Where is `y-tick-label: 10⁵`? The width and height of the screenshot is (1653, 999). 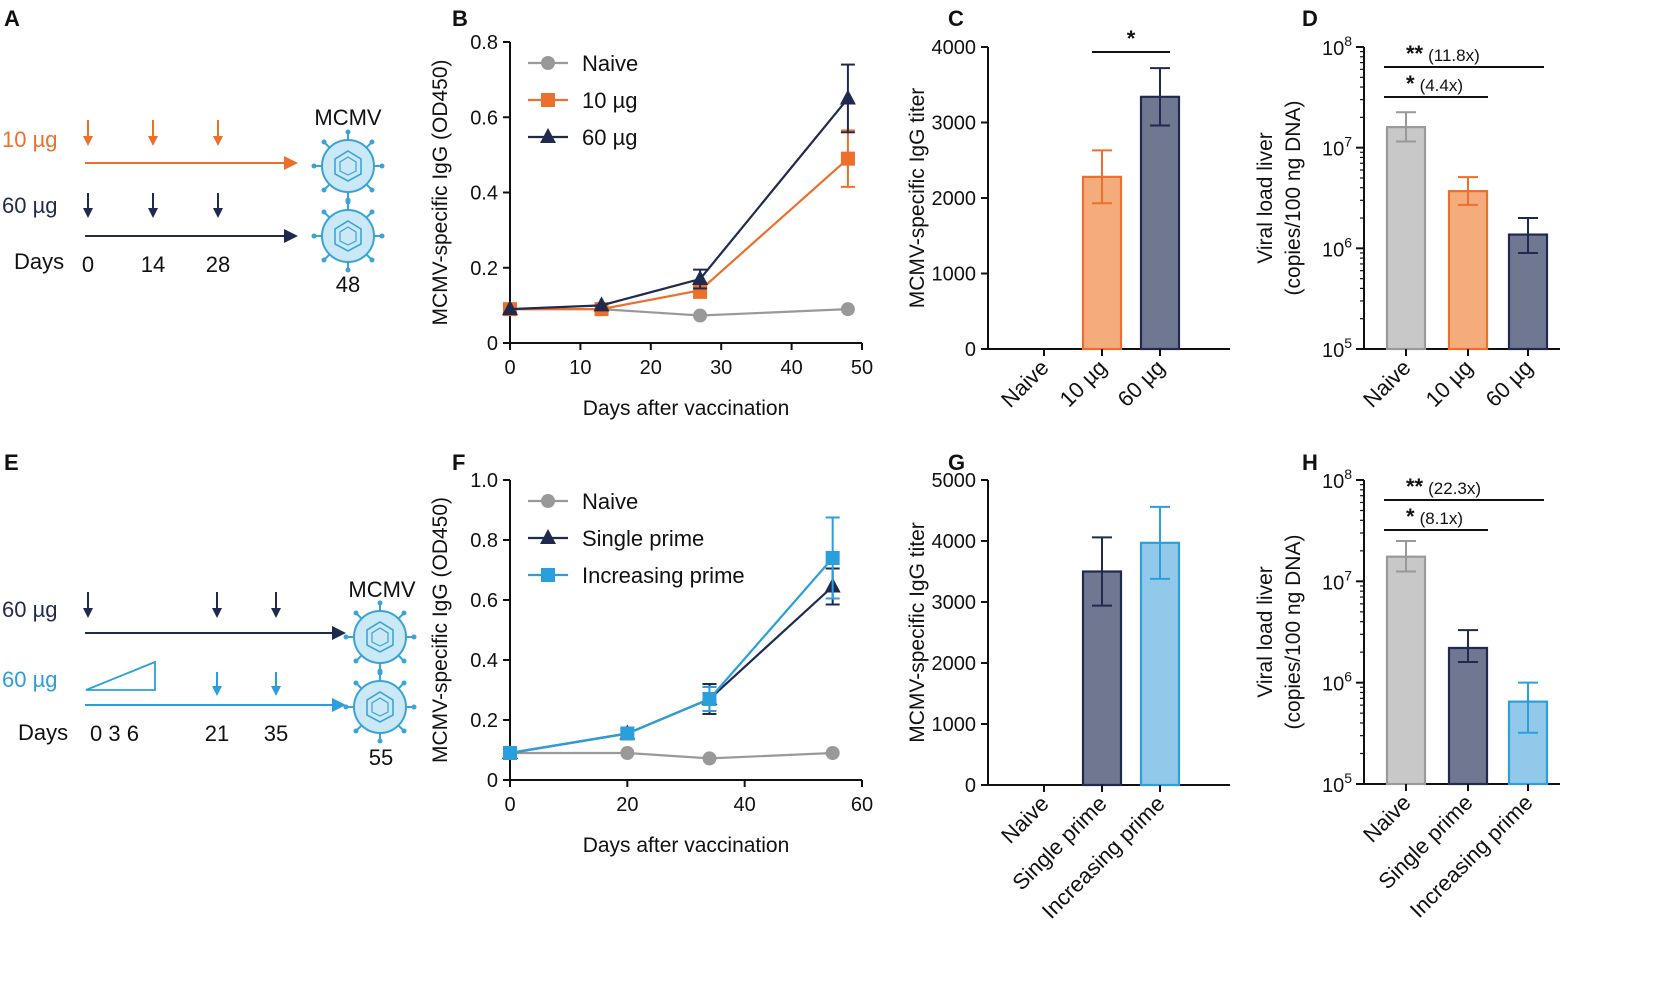
y-tick-label: 10⁵ is located at coordinates (1337, 783).